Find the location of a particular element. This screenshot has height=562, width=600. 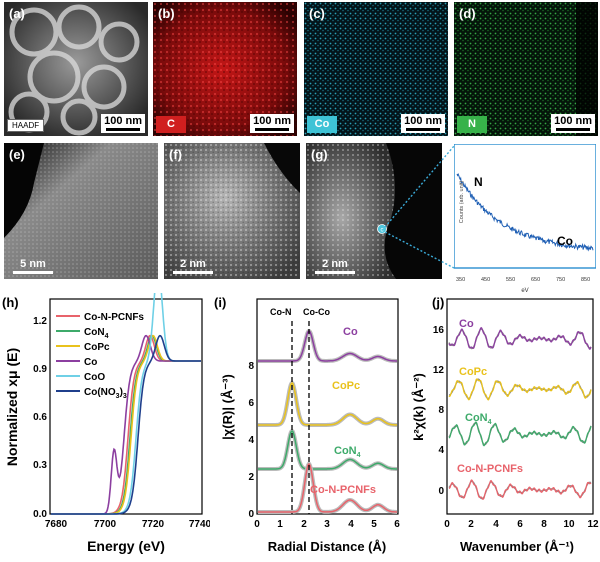

panel-d-scalebar: 100 nm is located at coordinates (573, 123).